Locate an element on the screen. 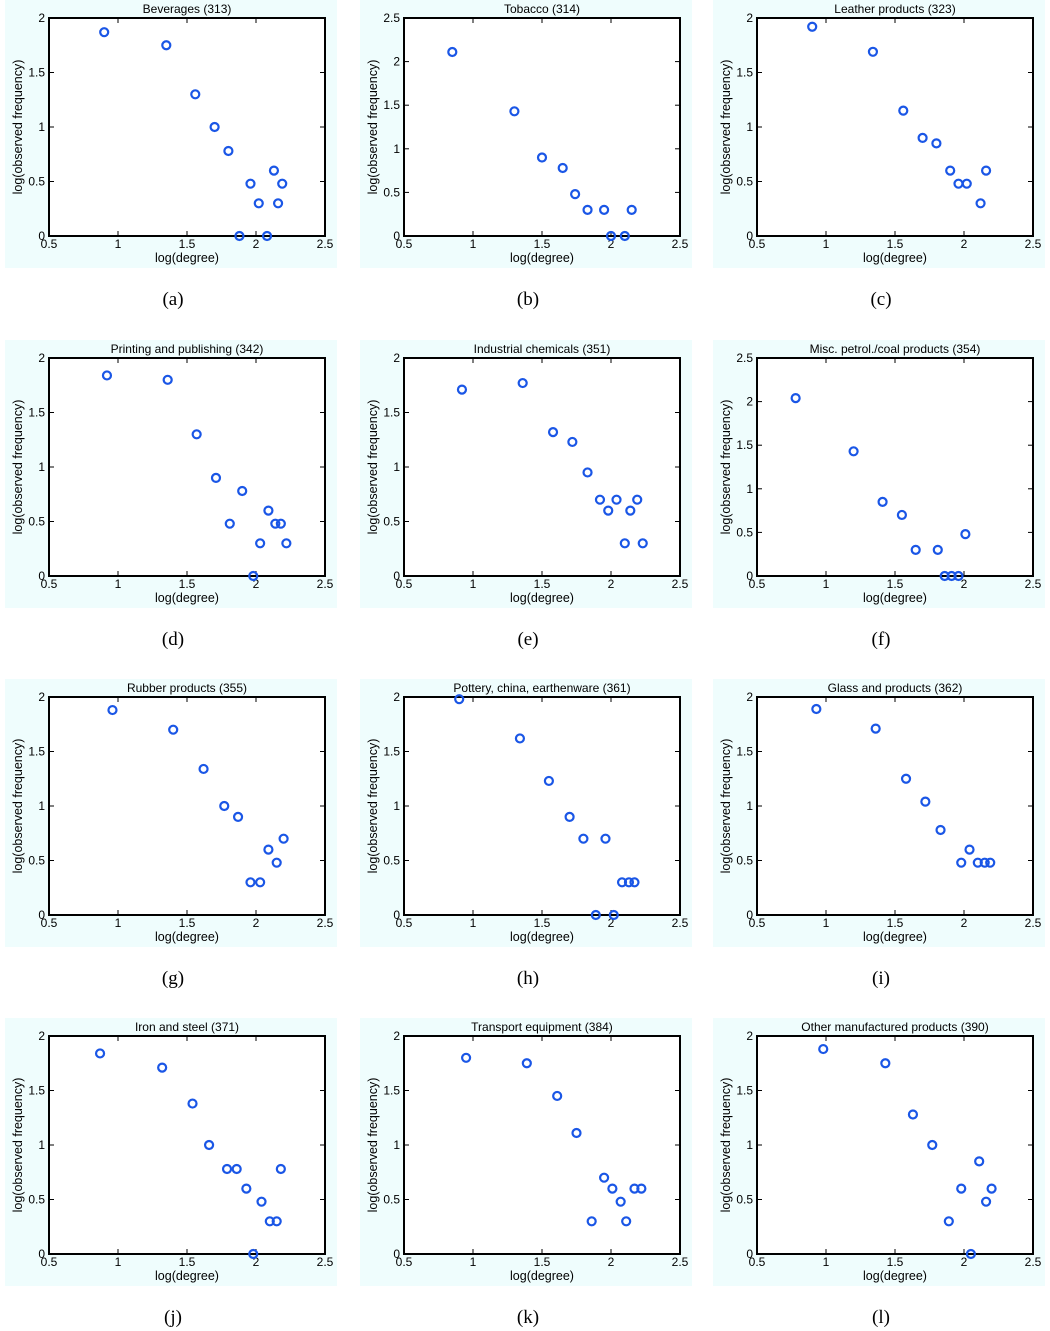  chart-title: Beverages (313) is located at coordinates (187, 9).